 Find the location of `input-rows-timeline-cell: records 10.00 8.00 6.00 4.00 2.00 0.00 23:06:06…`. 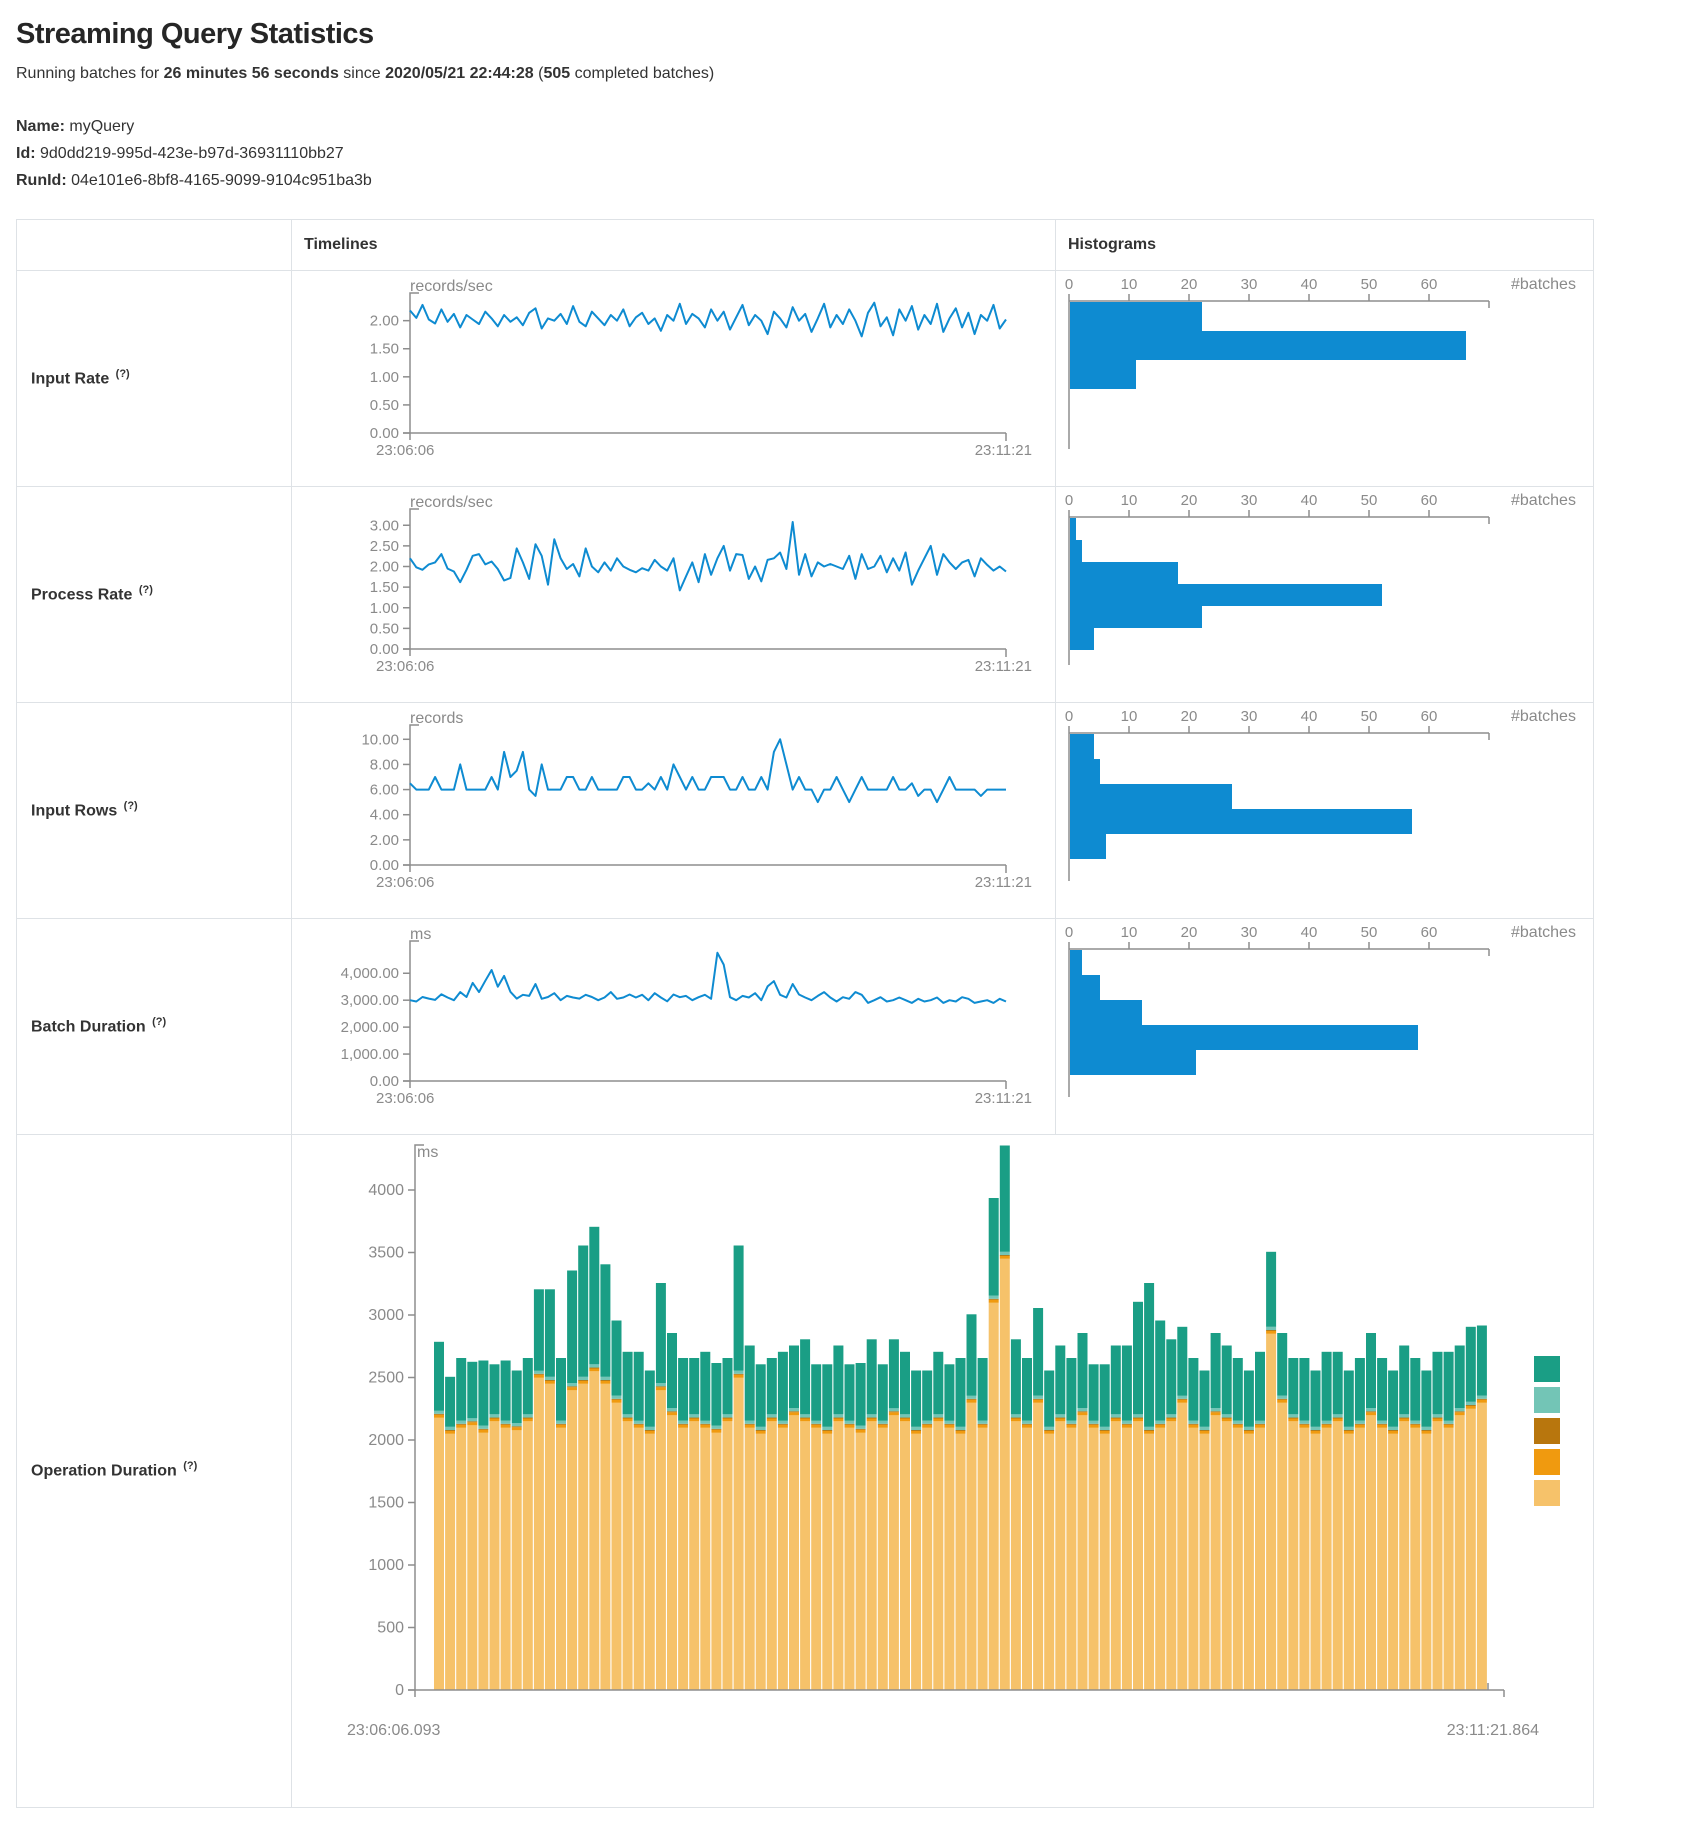

input-rows-timeline-cell: records 10.00 8.00 6.00 4.00 2.00 0.00 23:06:06… is located at coordinates (673, 810).